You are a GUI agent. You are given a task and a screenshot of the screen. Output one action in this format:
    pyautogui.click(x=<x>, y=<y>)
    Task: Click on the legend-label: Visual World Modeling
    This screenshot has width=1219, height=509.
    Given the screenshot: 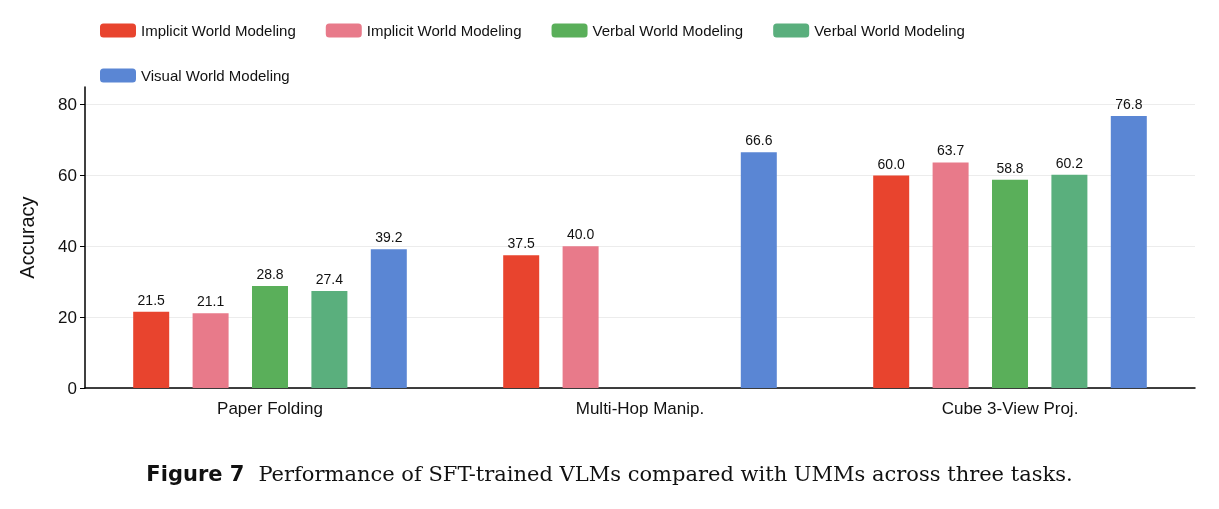 What is the action you would take?
    pyautogui.click(x=215, y=75)
    